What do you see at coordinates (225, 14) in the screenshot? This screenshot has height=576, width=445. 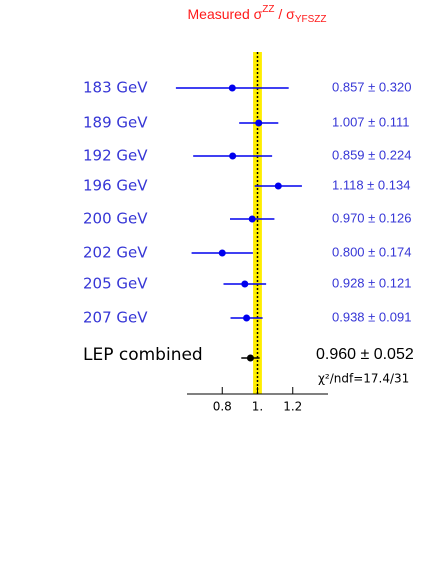 I see `title-part: Measured σ` at bounding box center [225, 14].